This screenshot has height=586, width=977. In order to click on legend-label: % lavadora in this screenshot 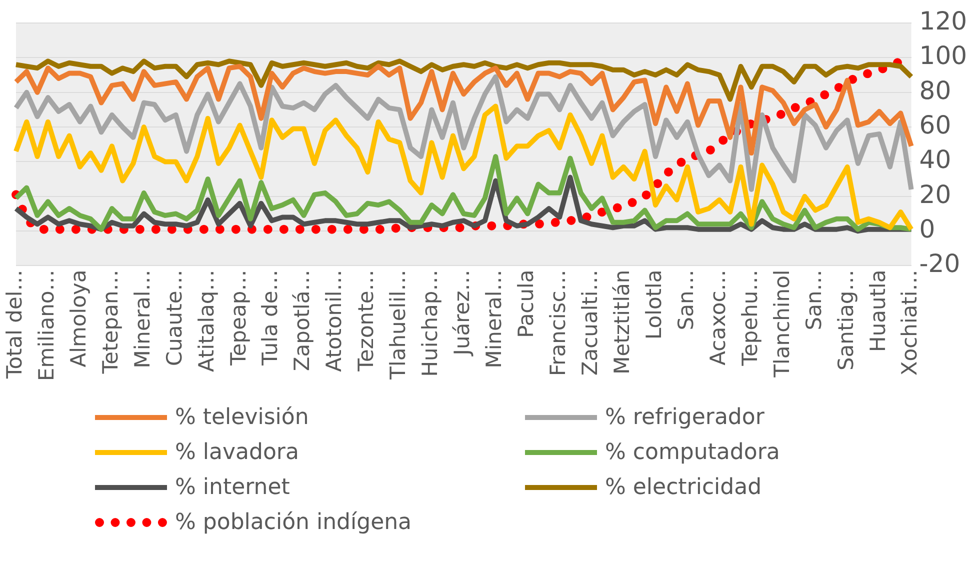, I will do `click(237, 452)`.